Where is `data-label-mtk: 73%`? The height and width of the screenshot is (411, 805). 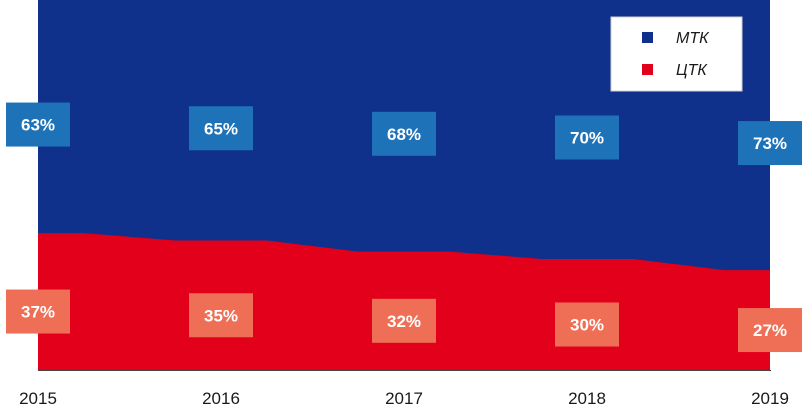 data-label-mtk: 73% is located at coordinates (770, 143).